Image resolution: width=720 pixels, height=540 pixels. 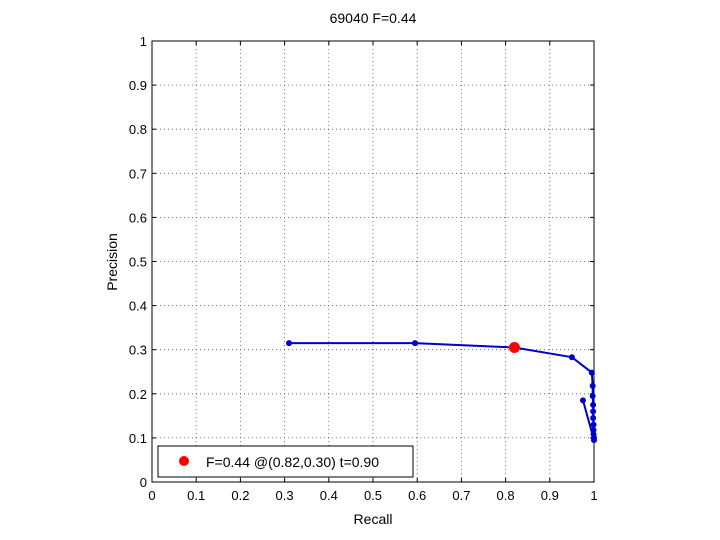 I want to click on x-tick-label: 1, so click(x=593, y=495).